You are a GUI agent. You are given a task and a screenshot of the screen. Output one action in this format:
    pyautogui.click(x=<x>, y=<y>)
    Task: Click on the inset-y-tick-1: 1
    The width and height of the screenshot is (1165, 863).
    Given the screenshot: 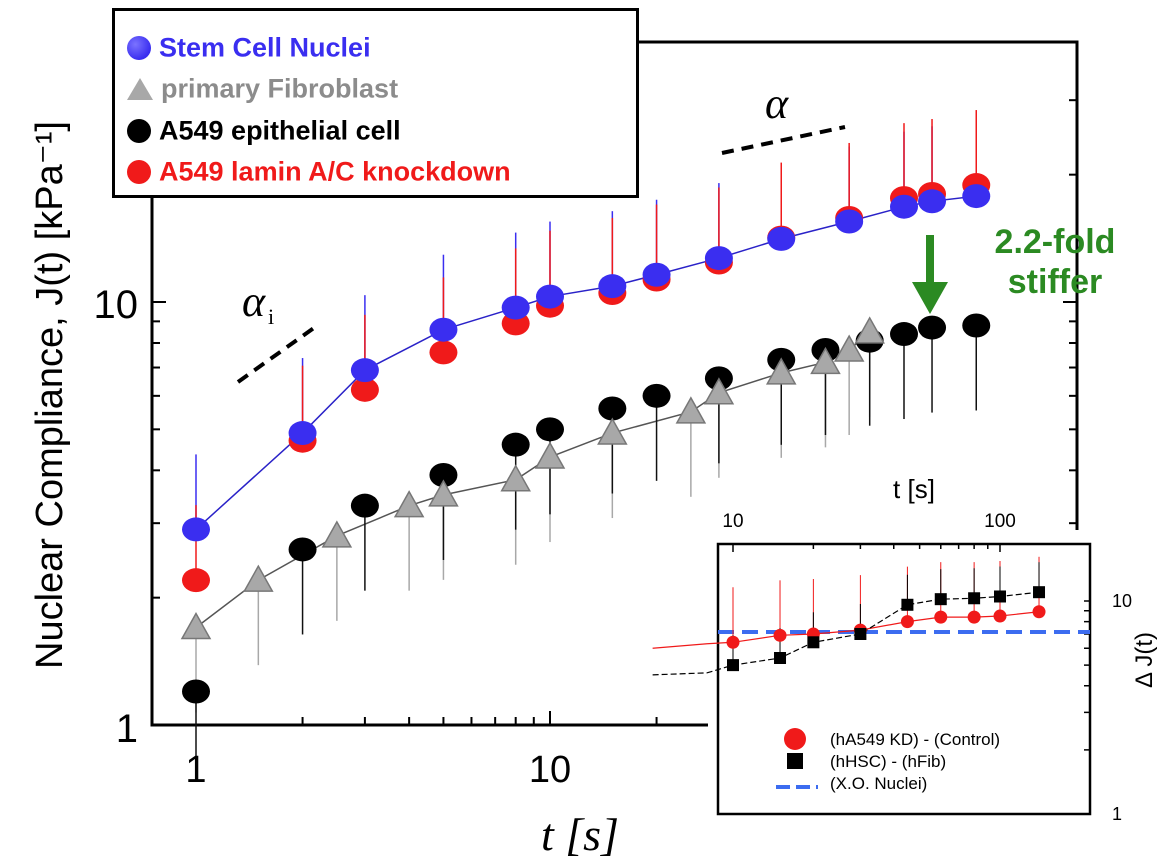 What is the action you would take?
    pyautogui.click(x=1117, y=814)
    